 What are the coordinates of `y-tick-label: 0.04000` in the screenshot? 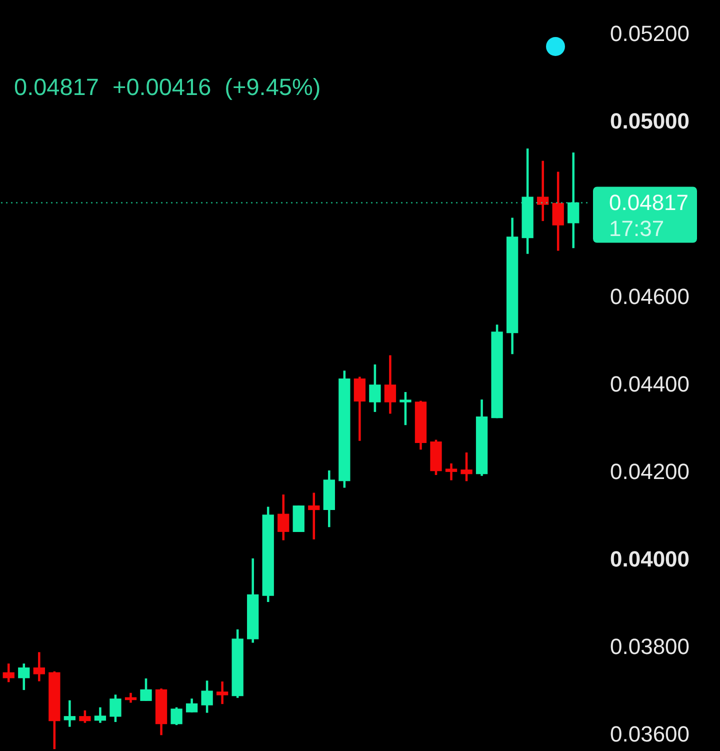 It's located at (650, 559).